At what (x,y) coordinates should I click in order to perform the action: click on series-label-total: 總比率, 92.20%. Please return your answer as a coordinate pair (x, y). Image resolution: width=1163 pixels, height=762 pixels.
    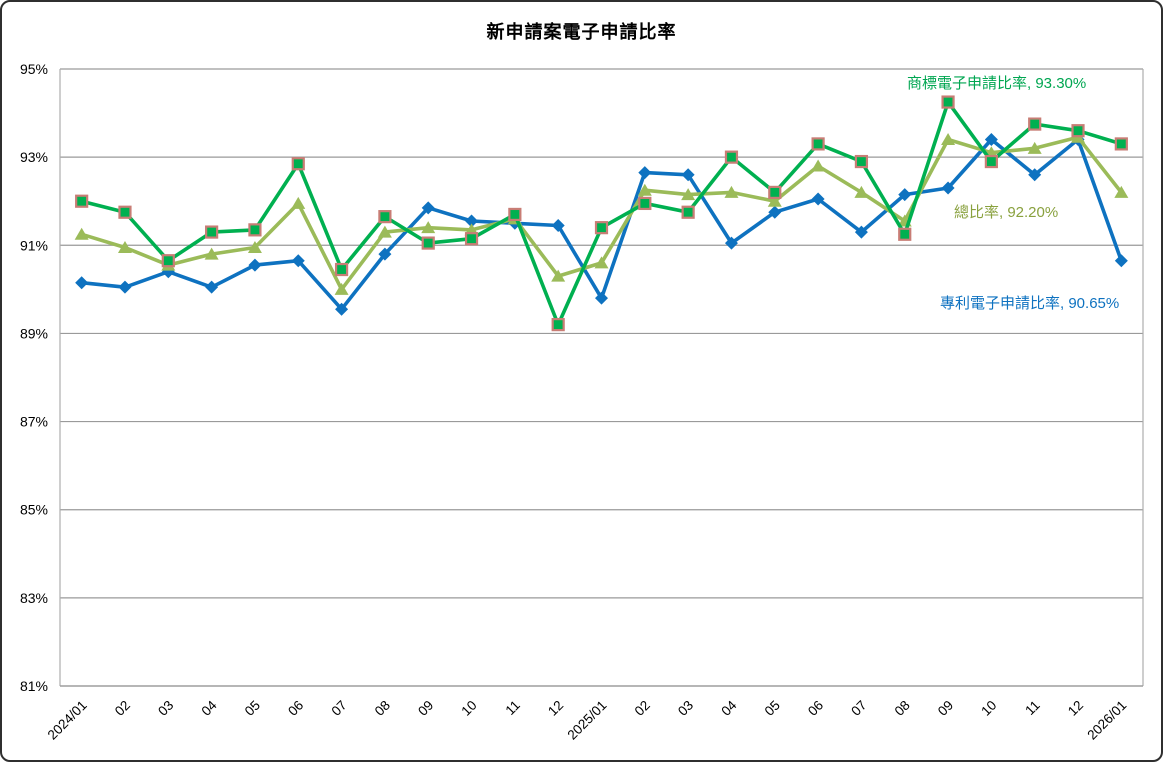
    Looking at the image, I should click on (1006, 212).